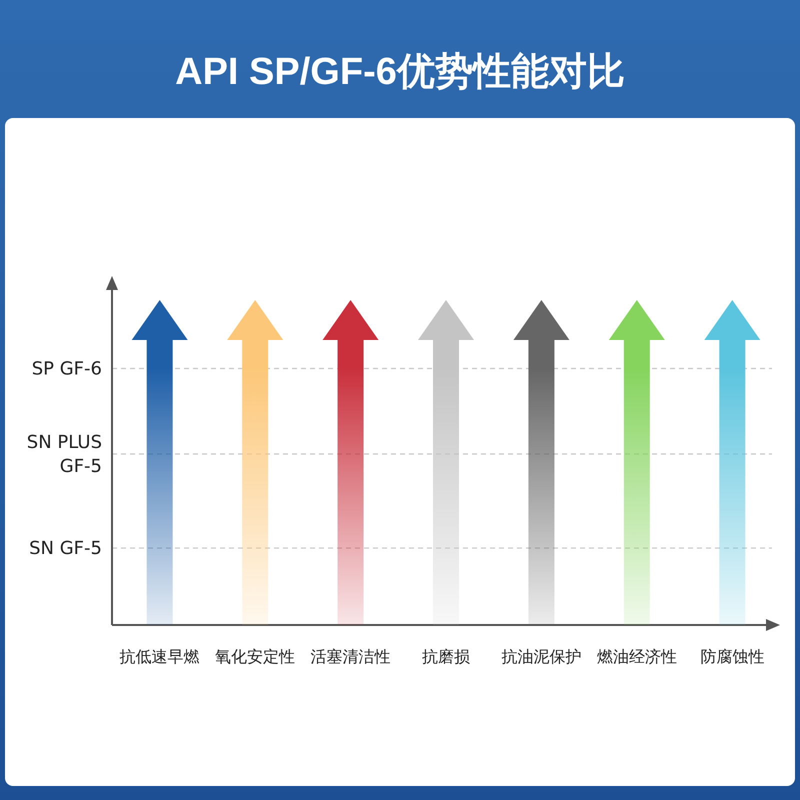  Describe the element at coordinates (65, 549) in the screenshot. I see `ref-line-label: SN GF-5` at that location.